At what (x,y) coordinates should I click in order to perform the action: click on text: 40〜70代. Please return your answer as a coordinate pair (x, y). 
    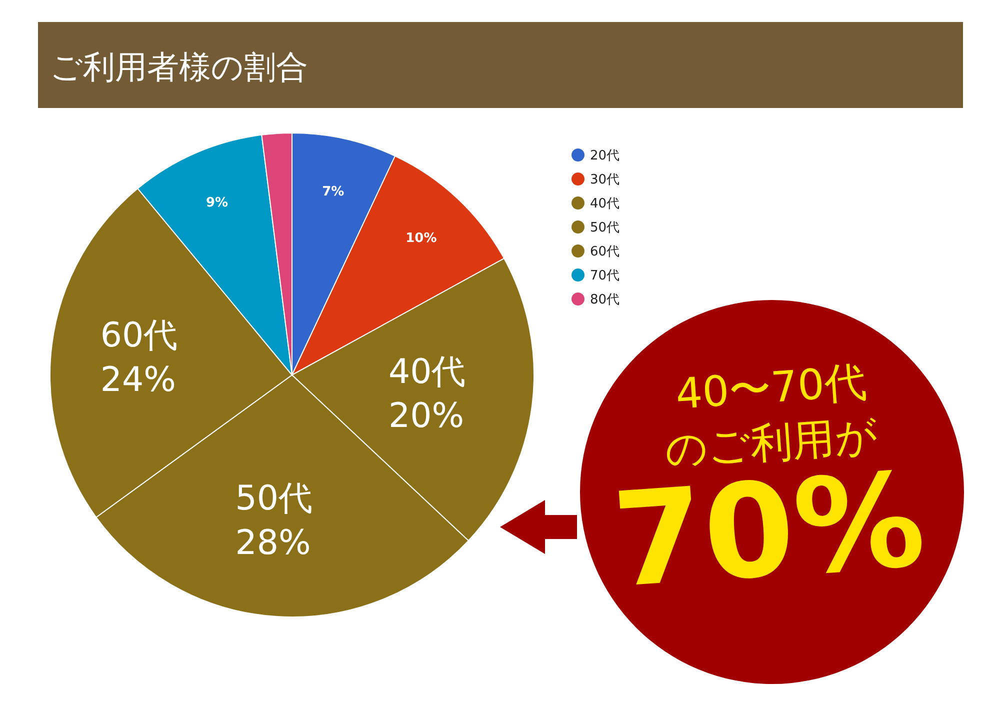
    Looking at the image, I should click on (771, 387).